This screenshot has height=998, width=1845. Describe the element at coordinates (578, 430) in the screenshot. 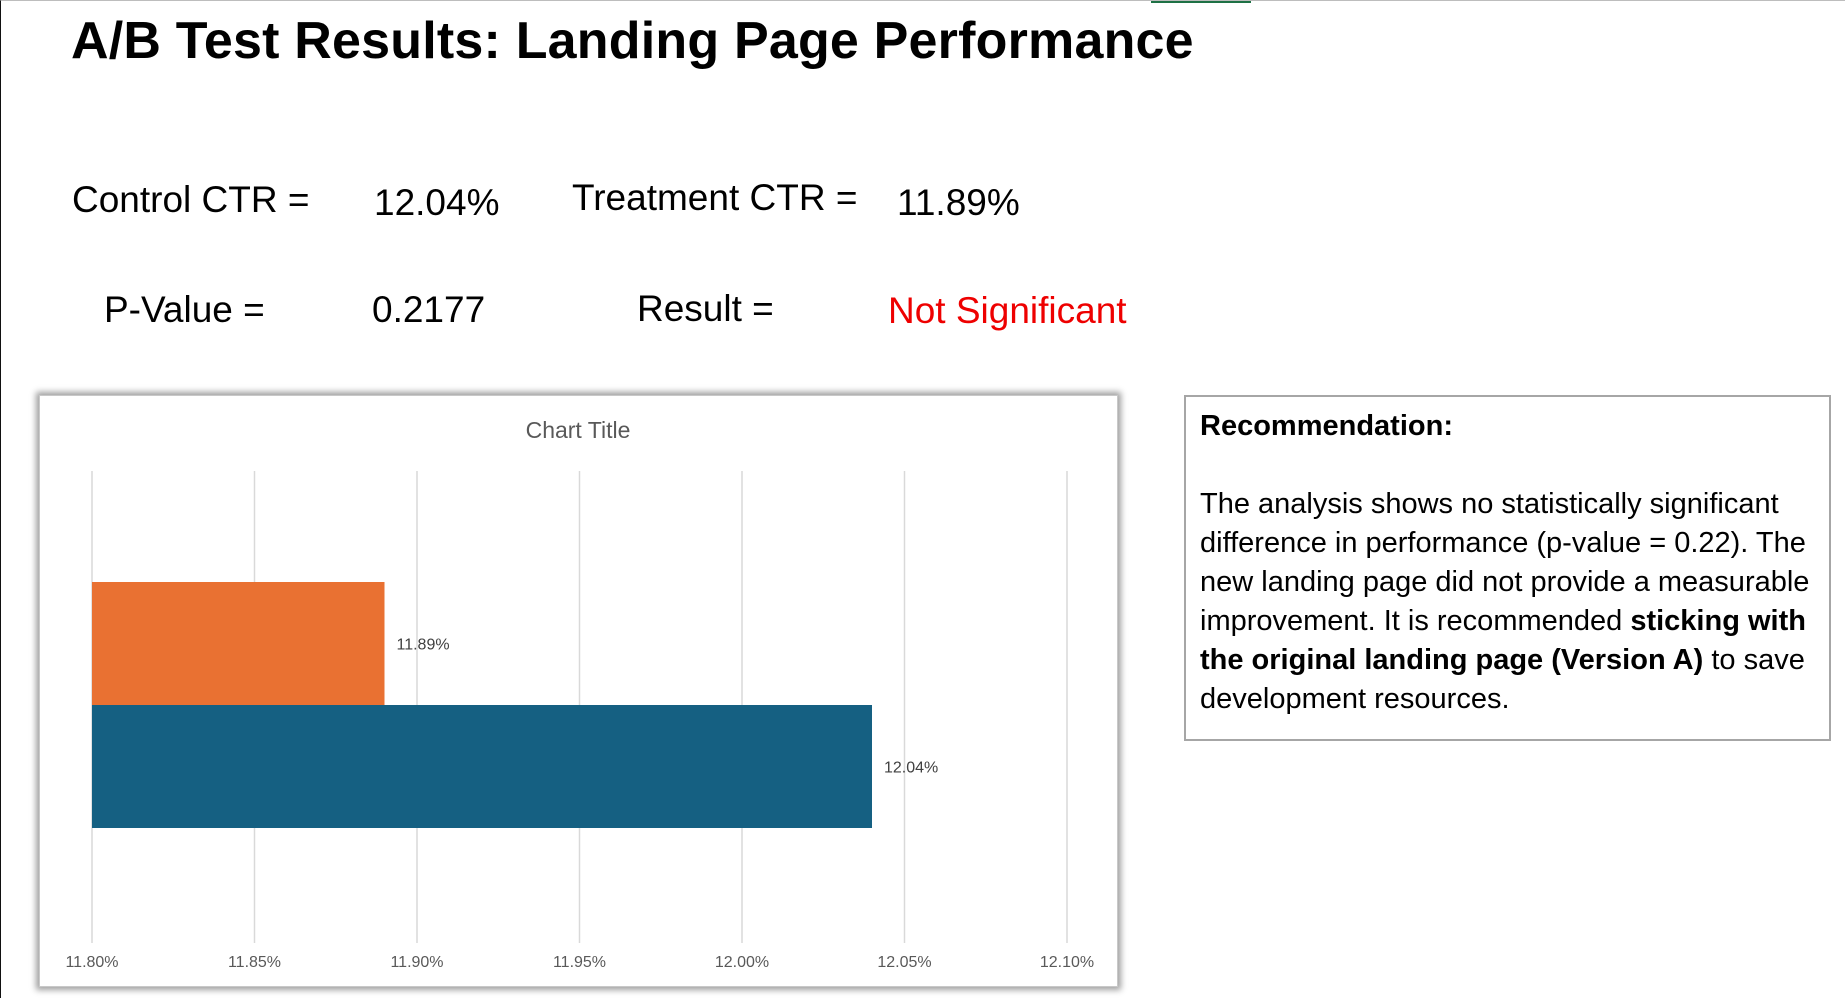

I see `chart-title: Chart Title` at that location.